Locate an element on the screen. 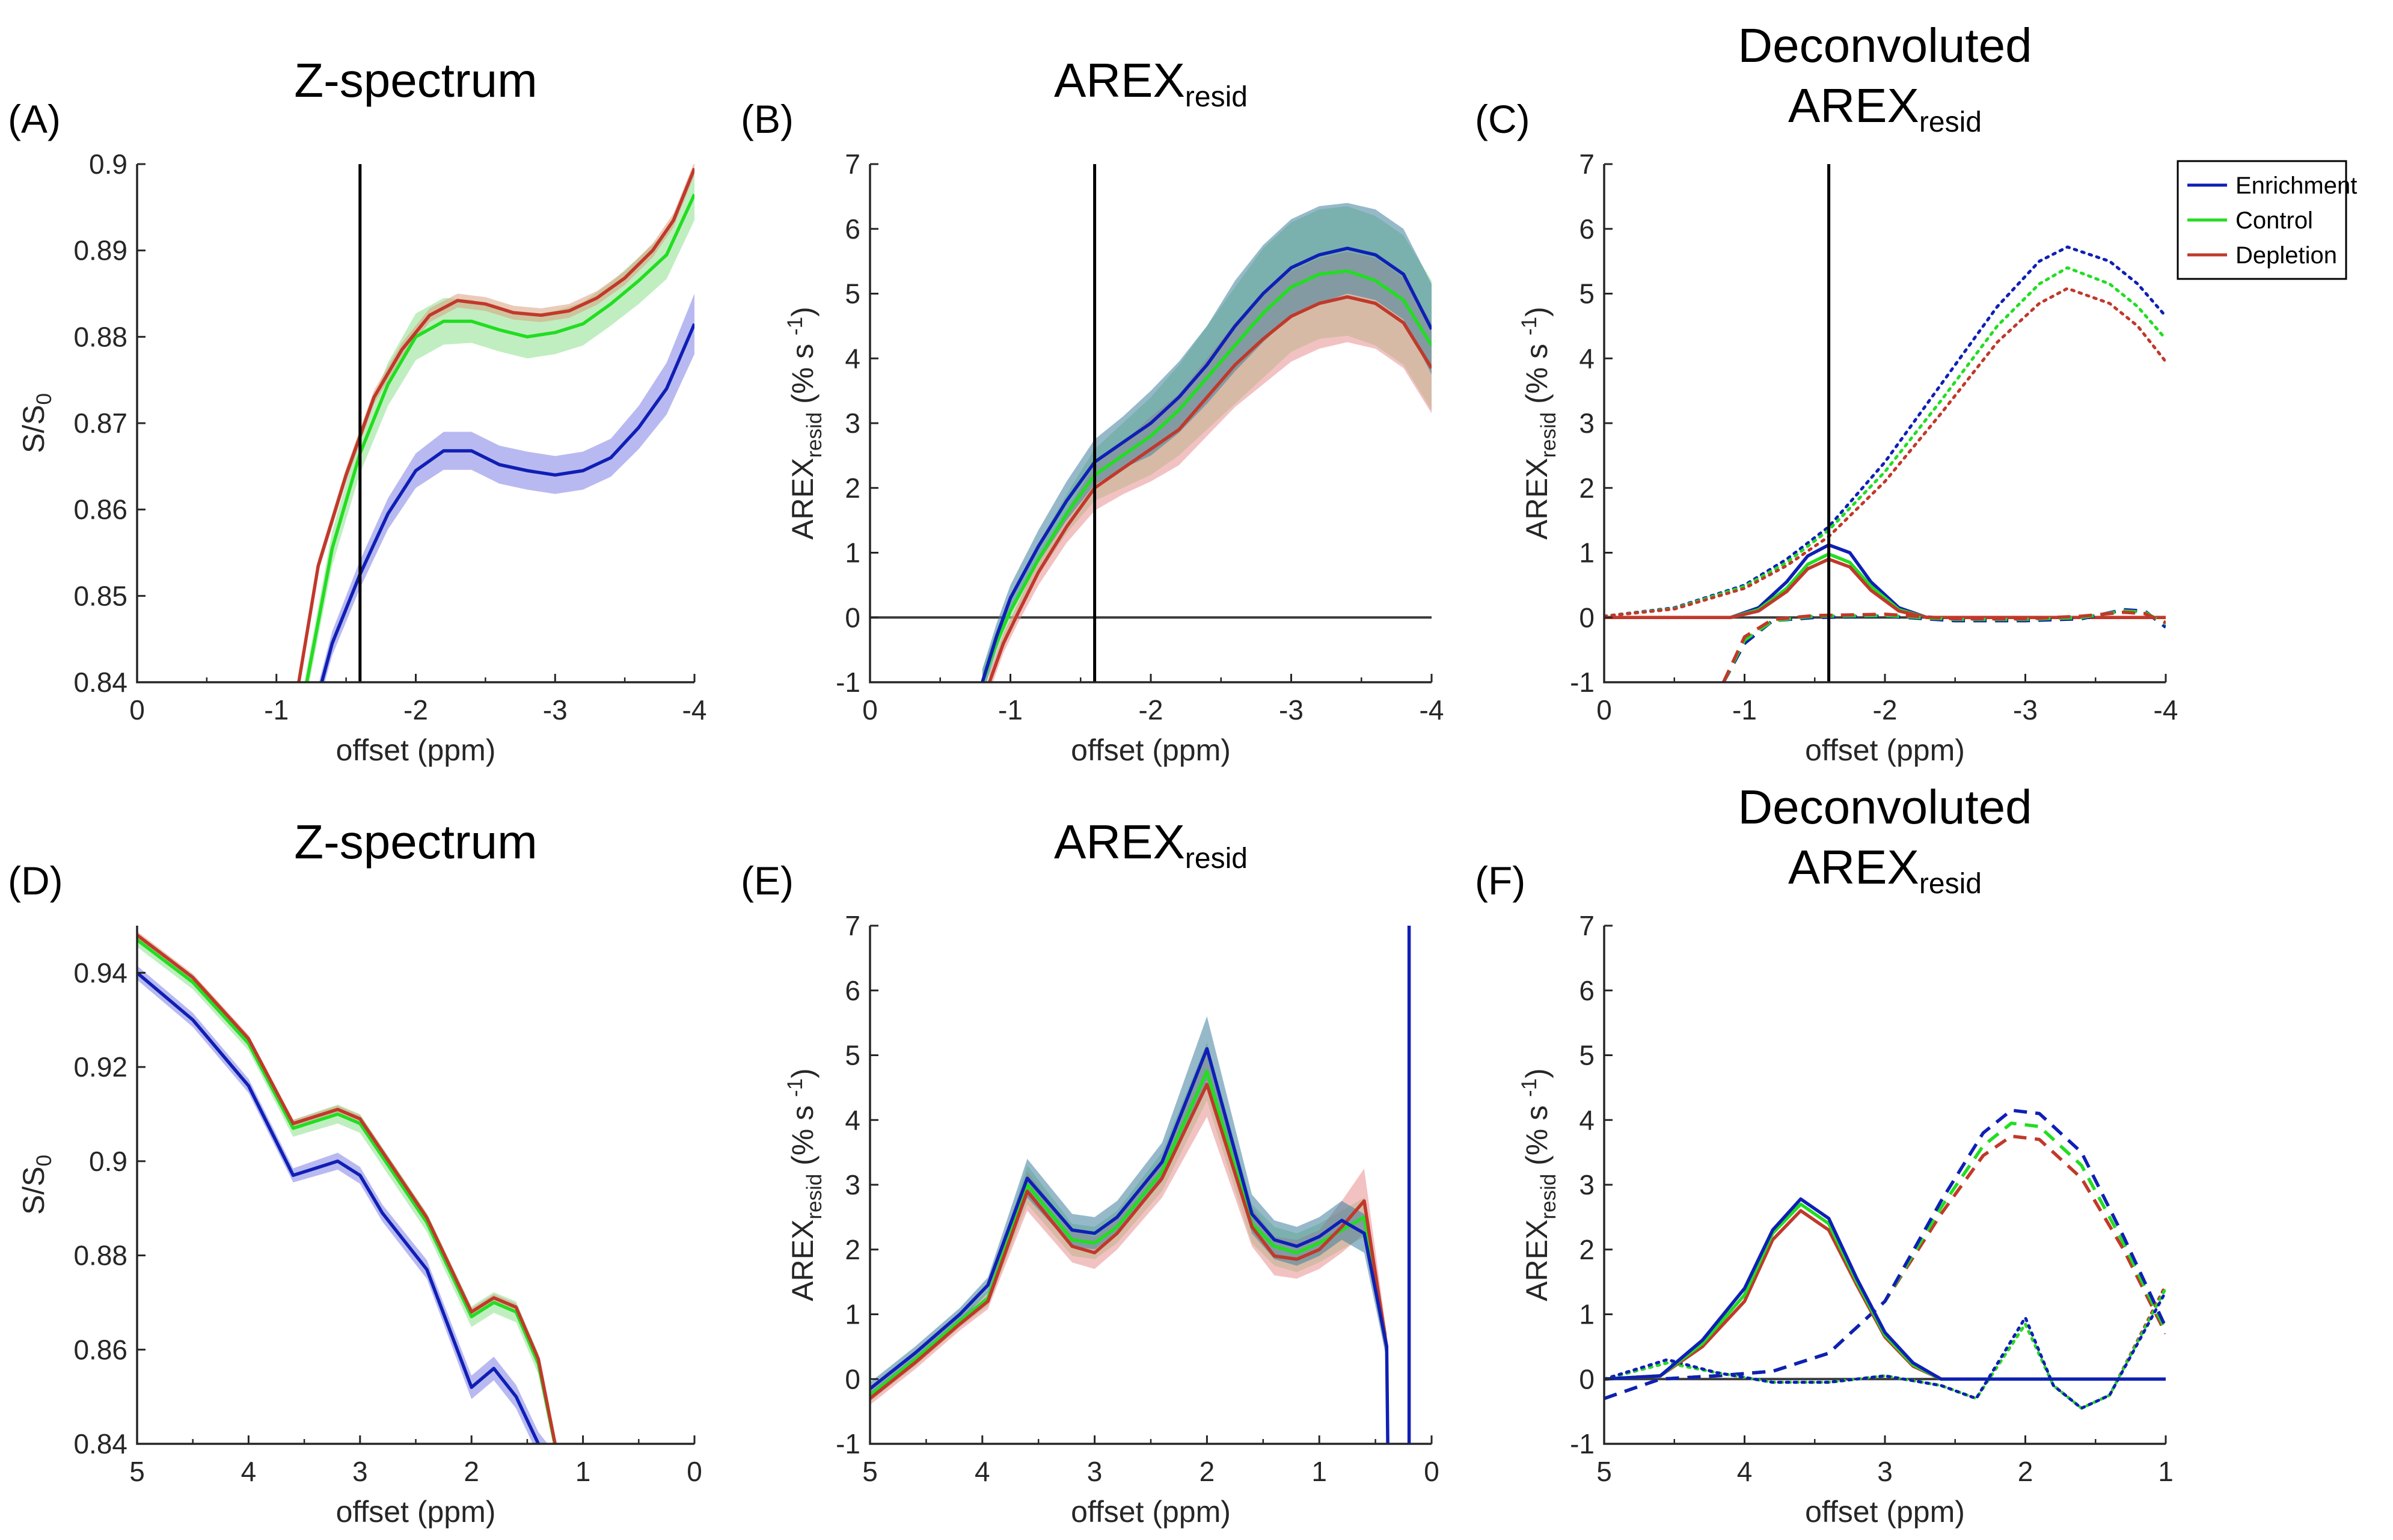 The image size is (2393, 1540). series-line-depletion is located at coordinates (347, 1188).